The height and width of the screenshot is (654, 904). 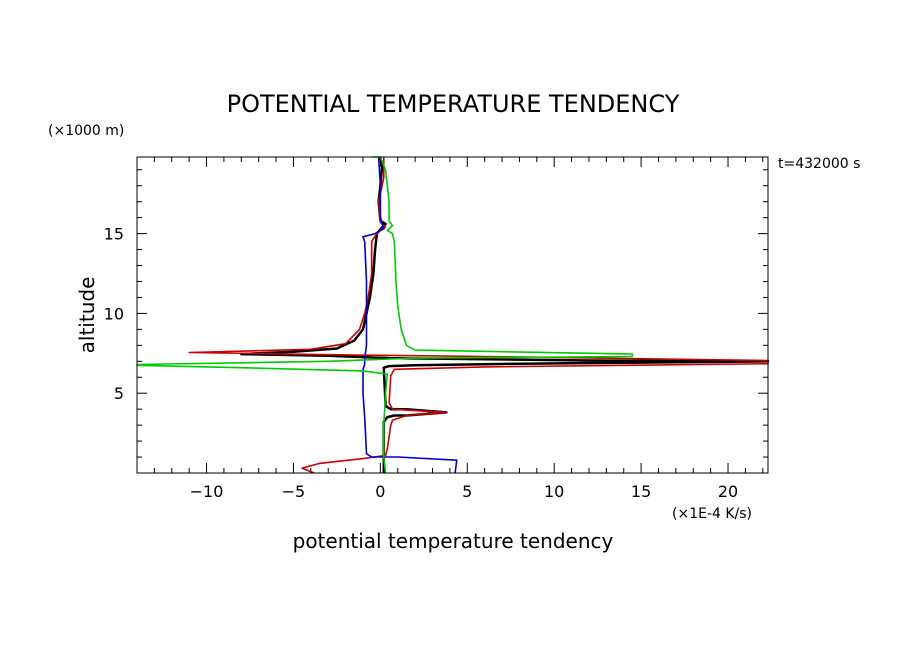 What do you see at coordinates (819, 164) in the screenshot?
I see `time-label: t=432000 s` at bounding box center [819, 164].